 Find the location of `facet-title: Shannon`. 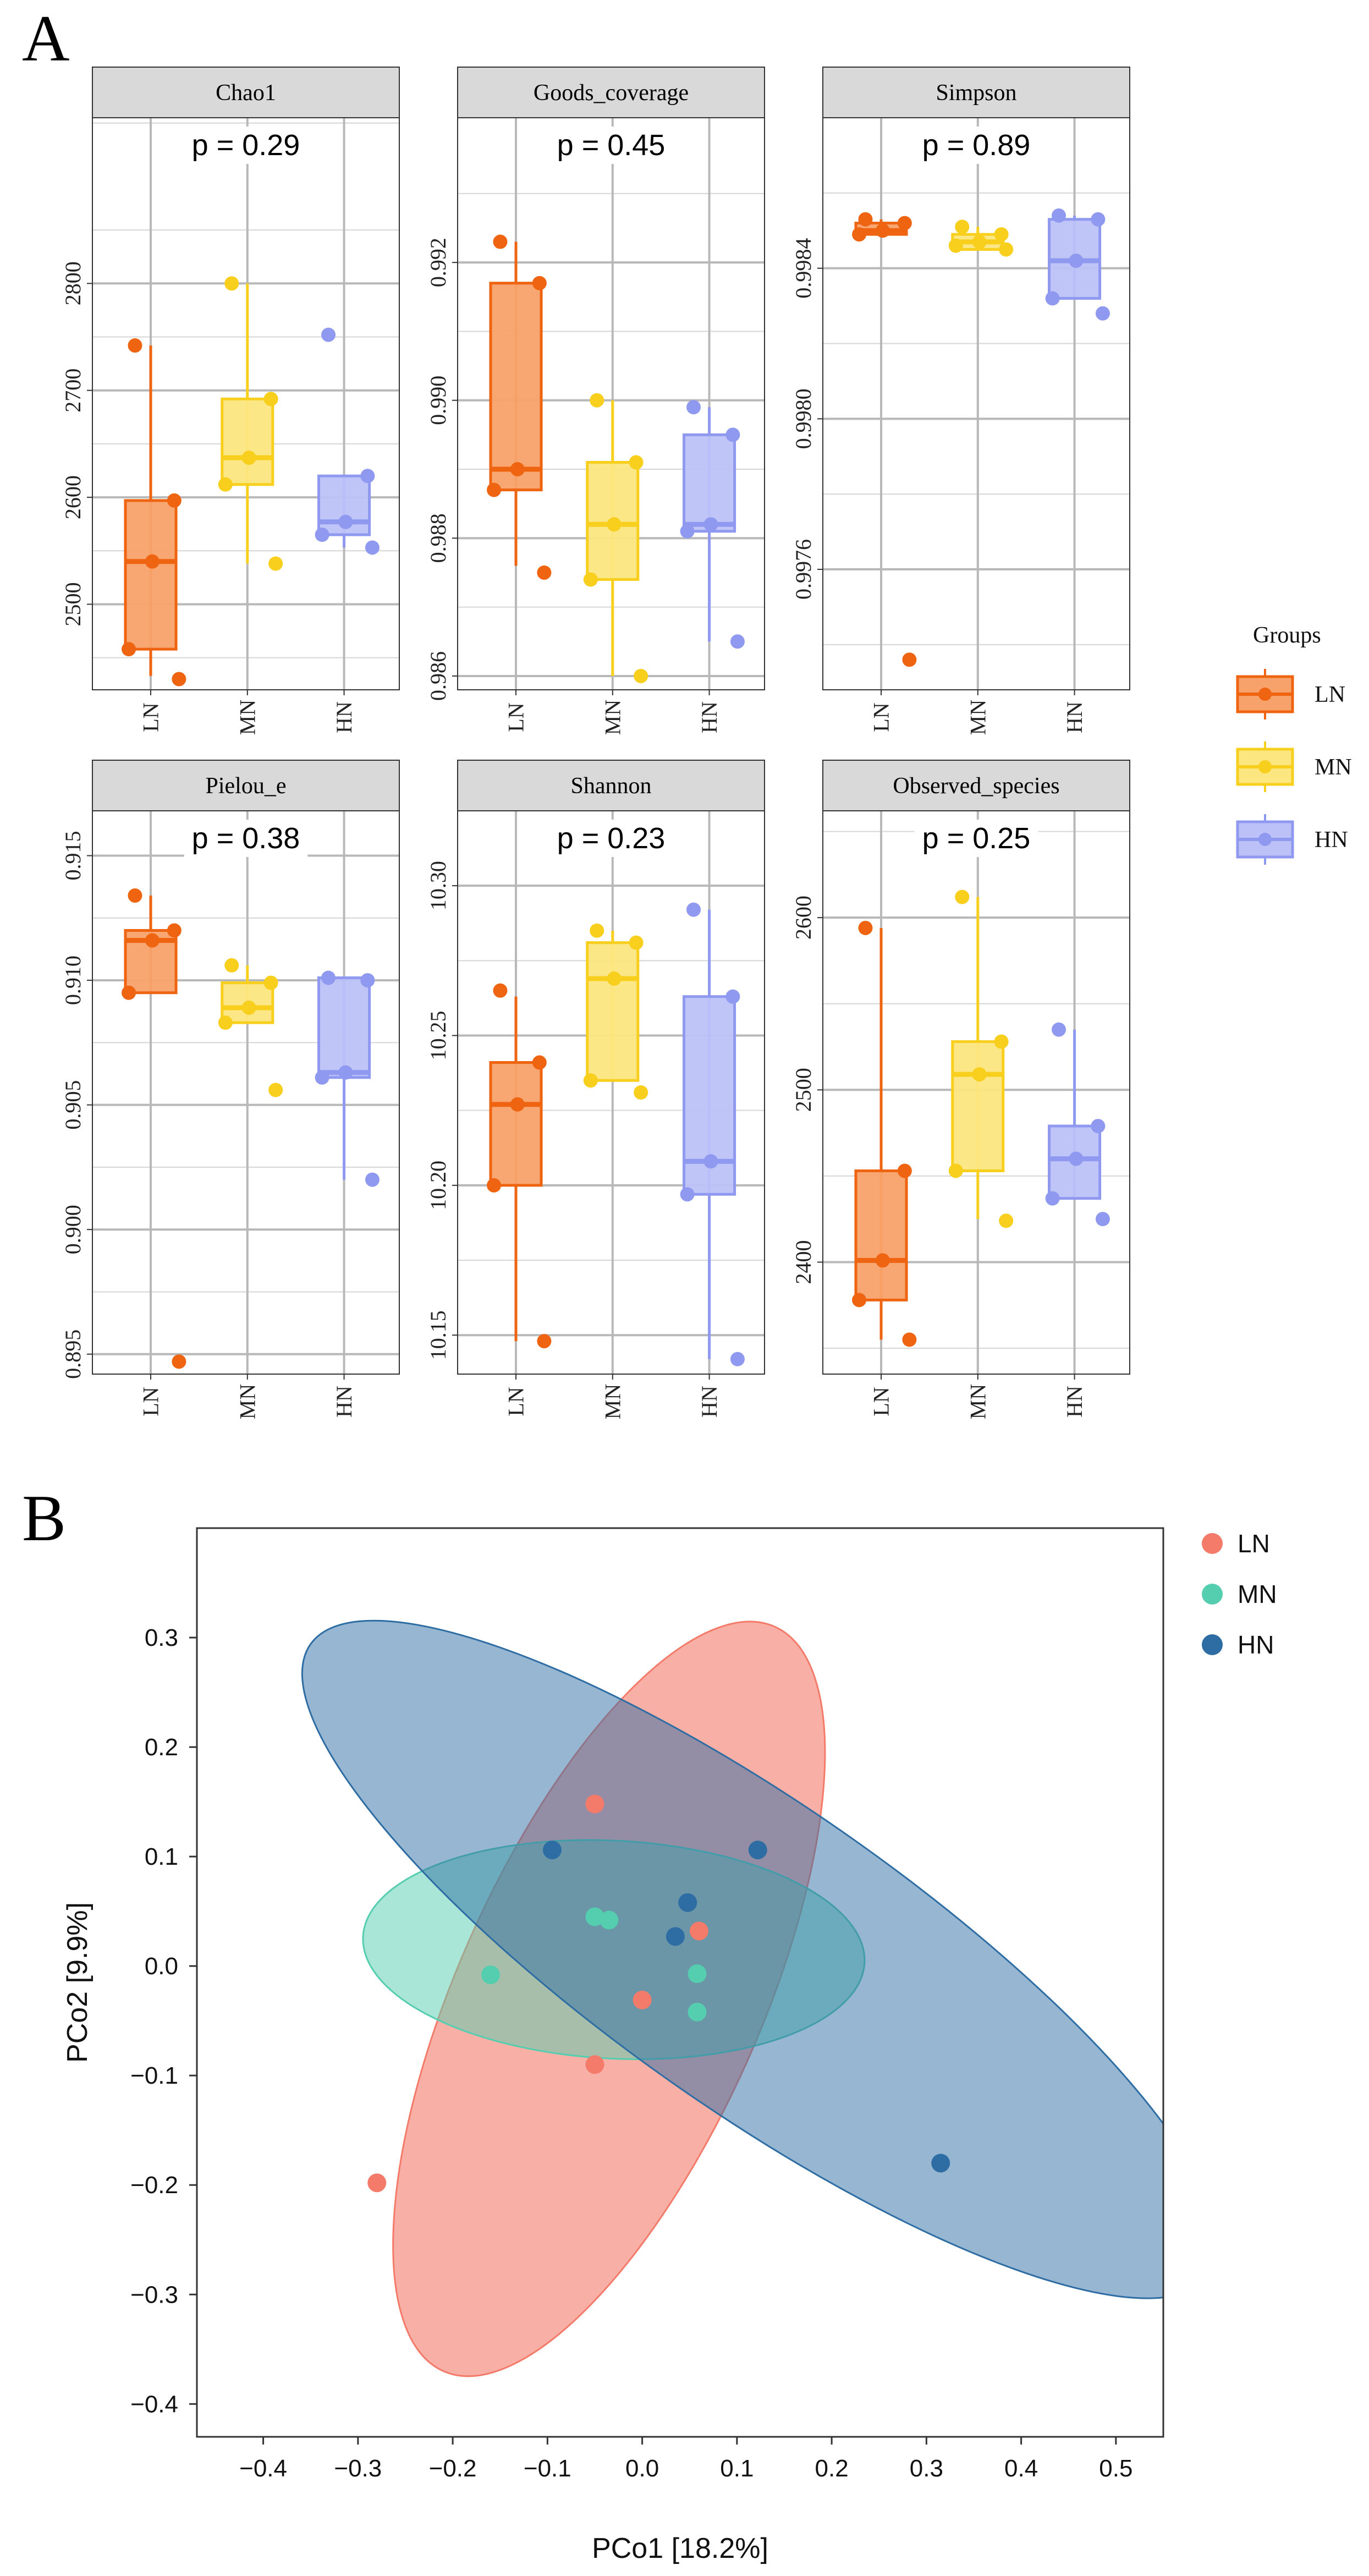

facet-title: Shannon is located at coordinates (611, 786).